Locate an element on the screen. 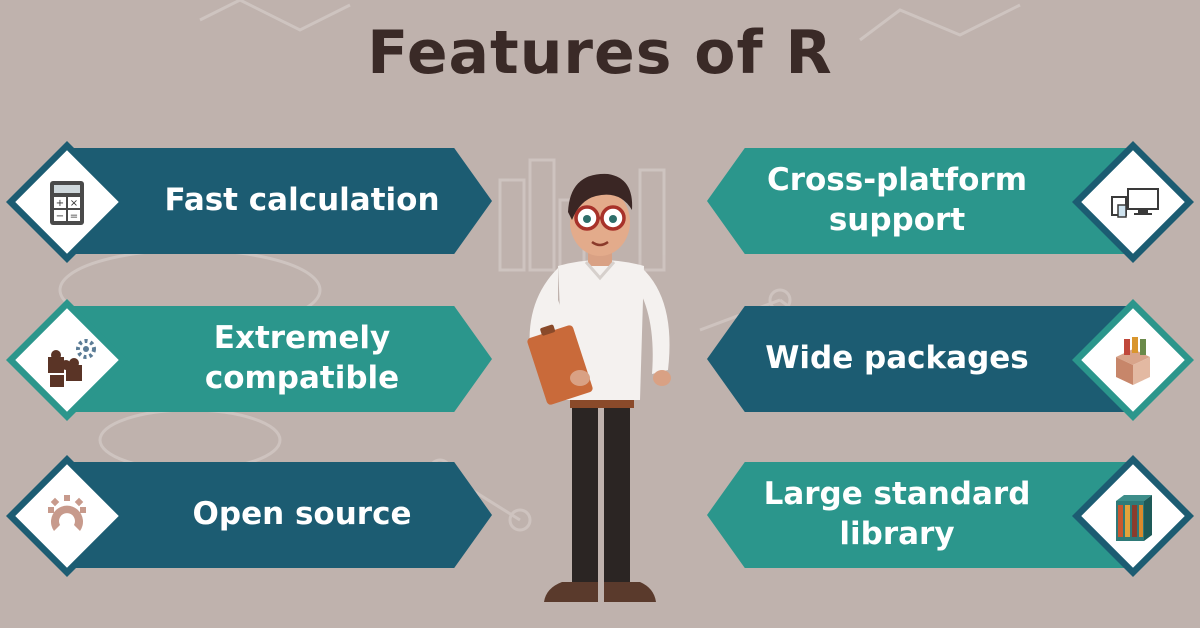 This screenshot has width=1200, height=628. feature-banner-extremely-compatible: Extremely compatible is located at coordinates (282, 359).